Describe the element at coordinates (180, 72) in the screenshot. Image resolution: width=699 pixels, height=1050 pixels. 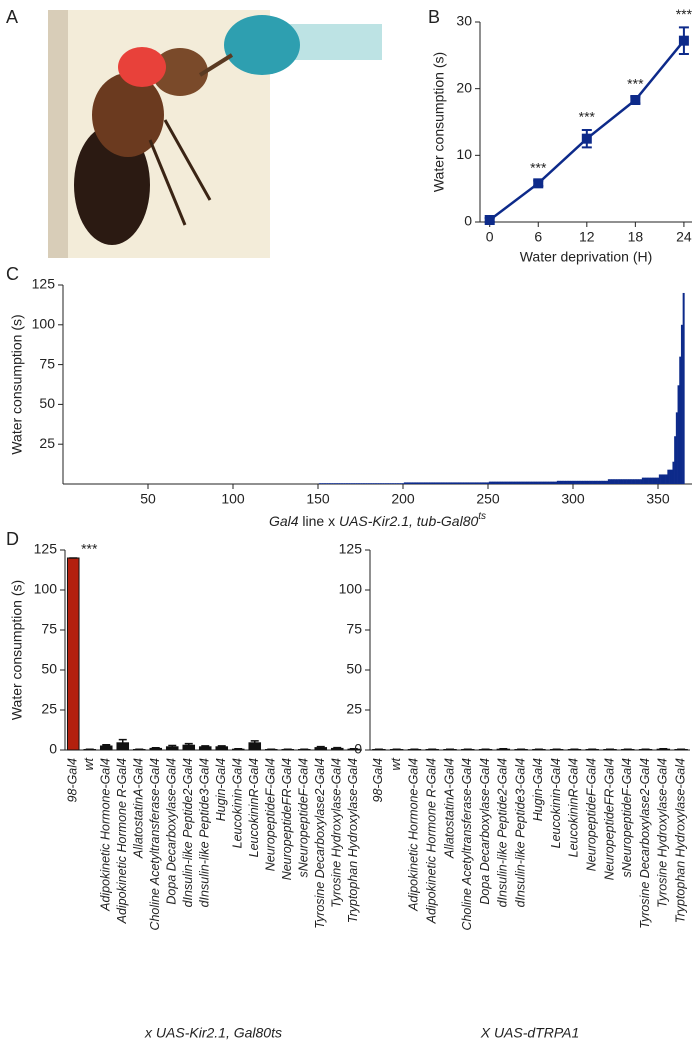
I see `fly-head` at that location.